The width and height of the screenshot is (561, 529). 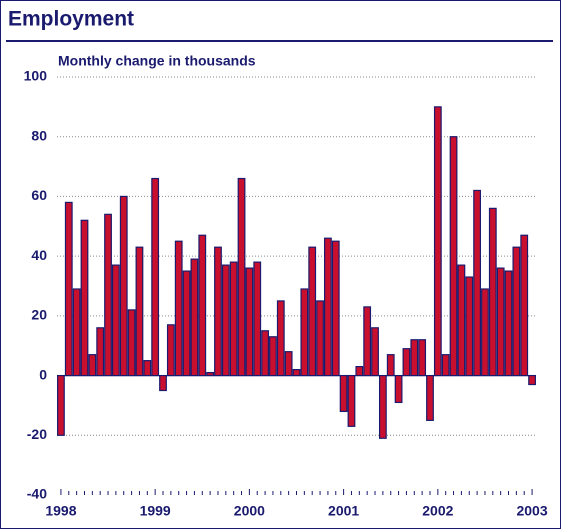 I want to click on x-tick-label: 2003, so click(x=531, y=511).